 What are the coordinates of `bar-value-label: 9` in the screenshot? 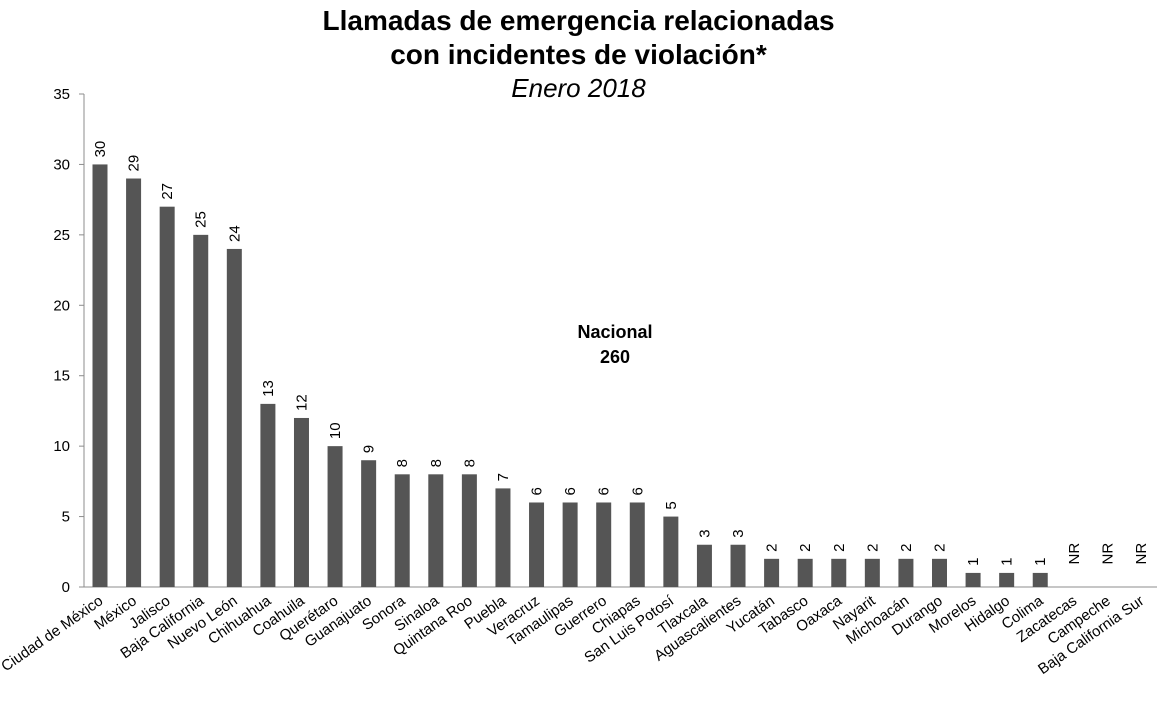 It's located at (369, 449).